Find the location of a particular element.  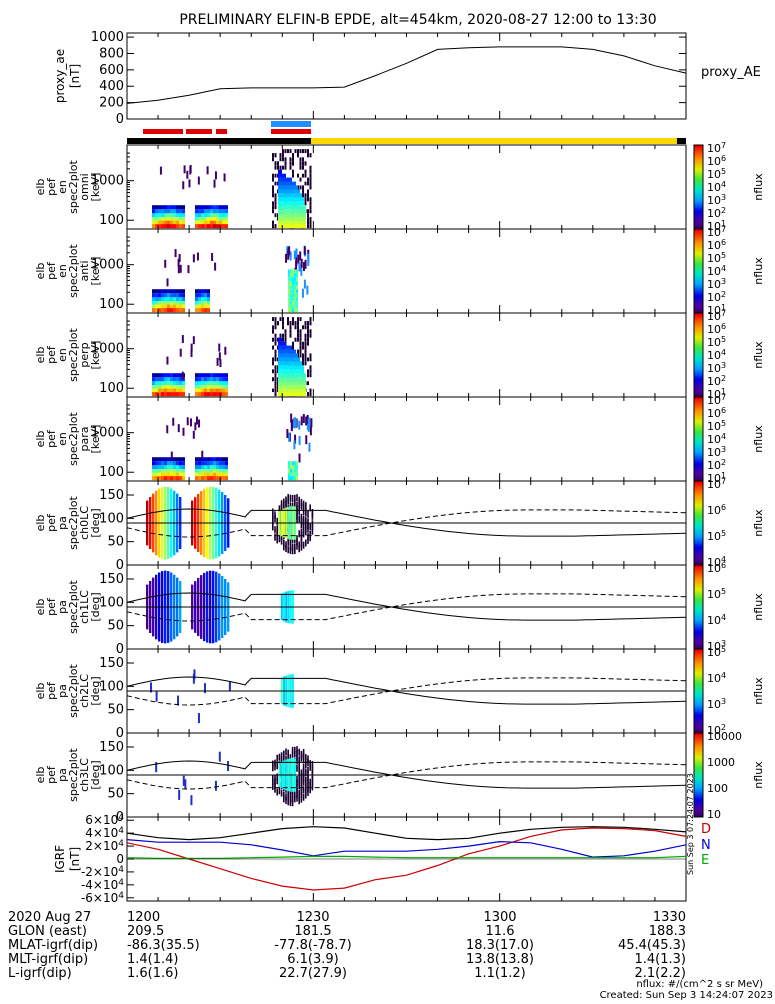

xaxis-row-value: 2.1(2.2) is located at coordinates (661, 973).